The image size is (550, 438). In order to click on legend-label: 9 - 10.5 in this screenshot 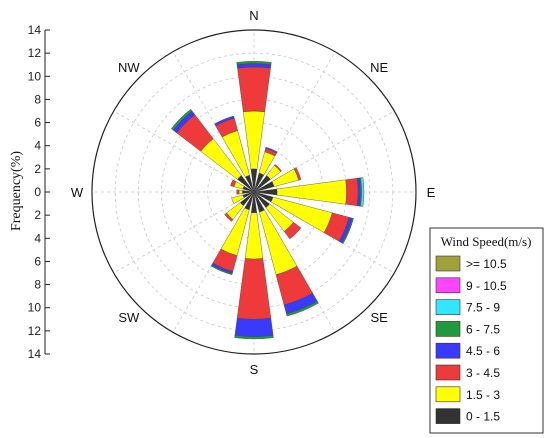, I will do `click(486, 286)`.